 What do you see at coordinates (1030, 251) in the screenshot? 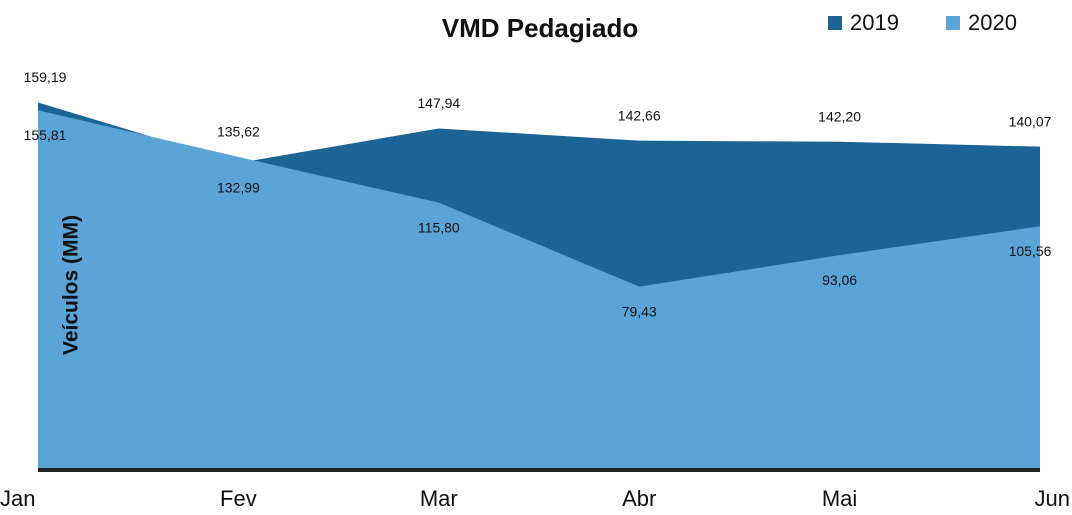
I see `value-label: 105,56` at bounding box center [1030, 251].